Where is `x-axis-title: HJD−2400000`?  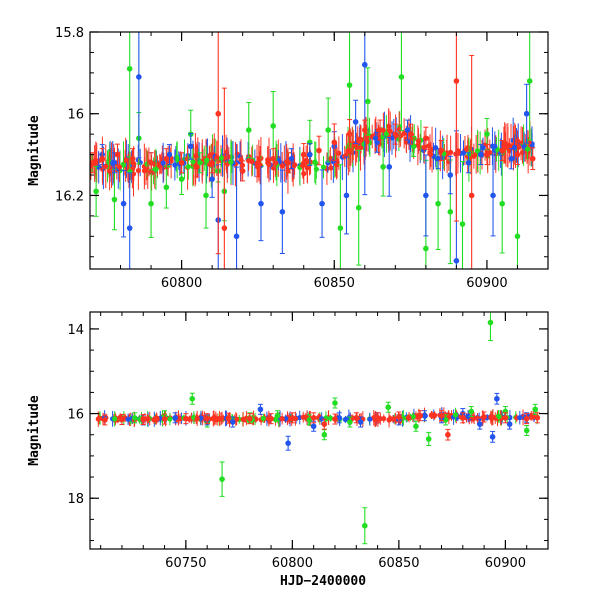
x-axis-title: HJD−2400000 is located at coordinates (323, 581).